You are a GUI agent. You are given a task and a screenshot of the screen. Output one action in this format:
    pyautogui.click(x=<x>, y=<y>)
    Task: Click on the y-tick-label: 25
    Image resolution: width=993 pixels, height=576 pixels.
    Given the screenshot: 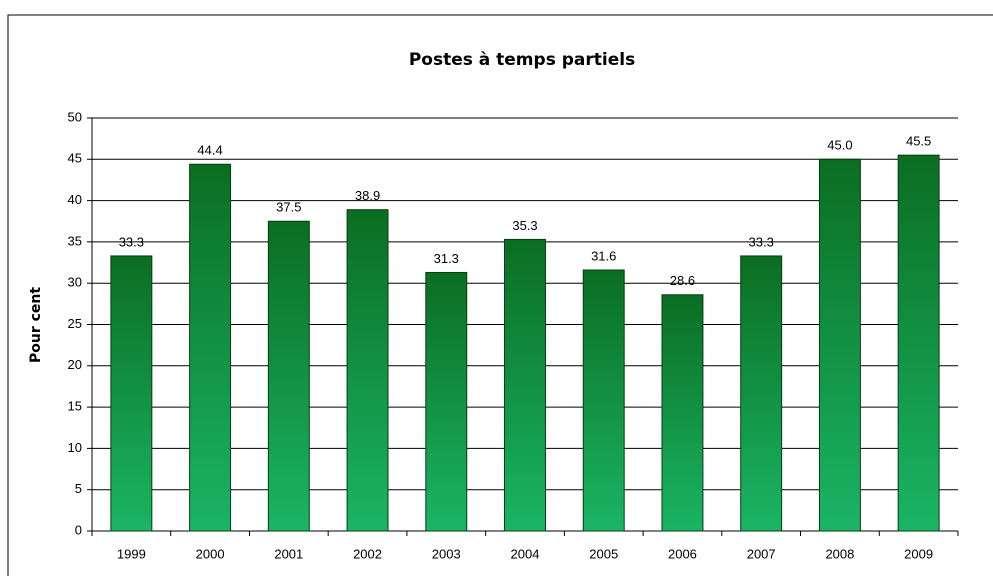 What is the action you would take?
    pyautogui.click(x=75, y=323)
    